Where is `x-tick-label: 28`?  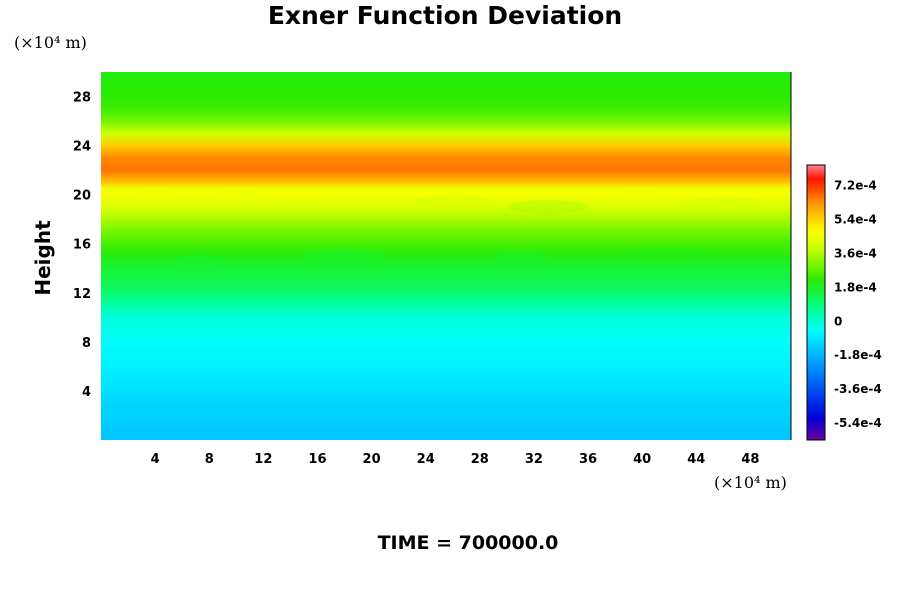
x-tick-label: 28 is located at coordinates (480, 459).